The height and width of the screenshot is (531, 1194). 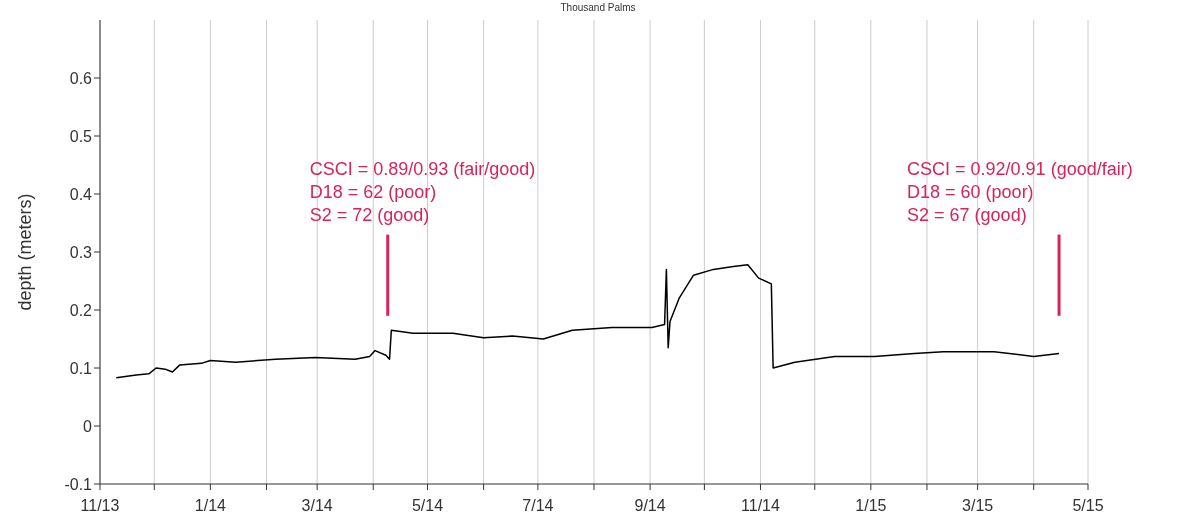 I want to click on x-tick-label: 7/14, so click(x=538, y=506).